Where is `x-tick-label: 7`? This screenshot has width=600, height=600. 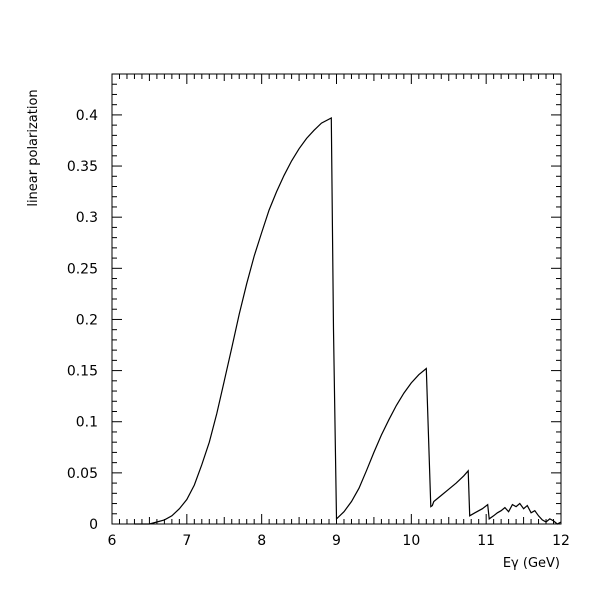 x-tick-label: 7 is located at coordinates (186, 541).